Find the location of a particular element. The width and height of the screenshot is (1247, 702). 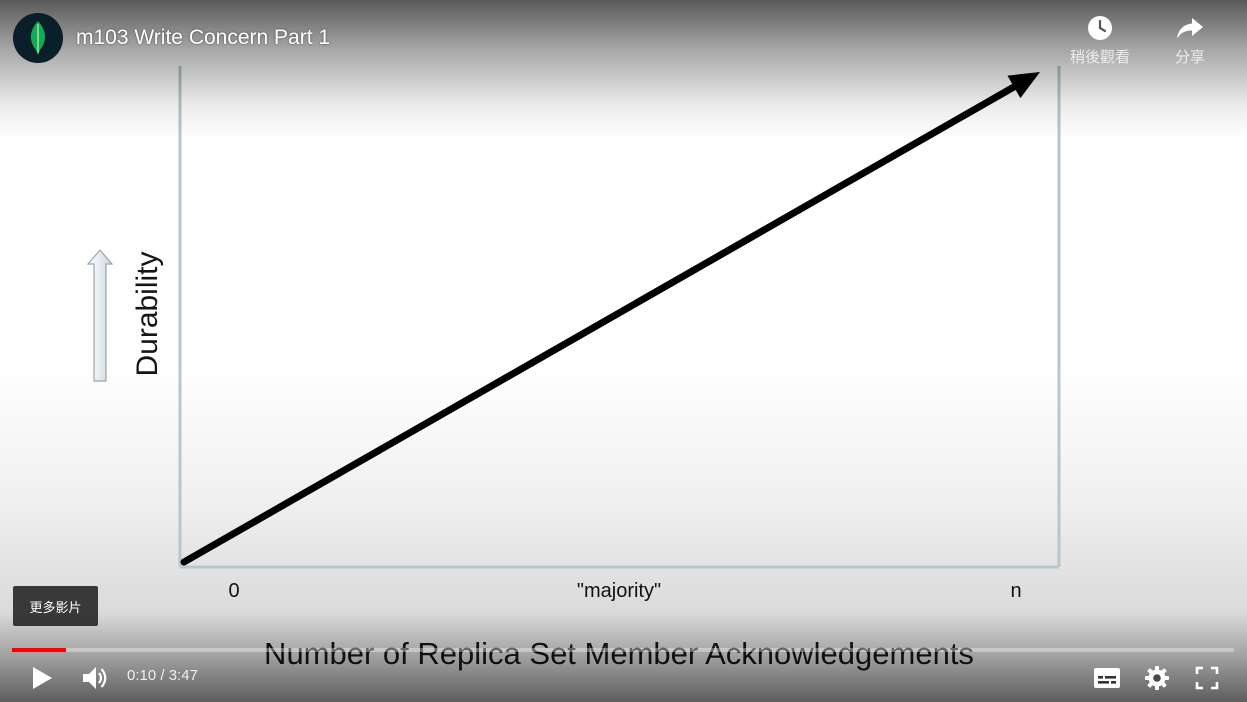

play-icon is located at coordinates (42, 678).